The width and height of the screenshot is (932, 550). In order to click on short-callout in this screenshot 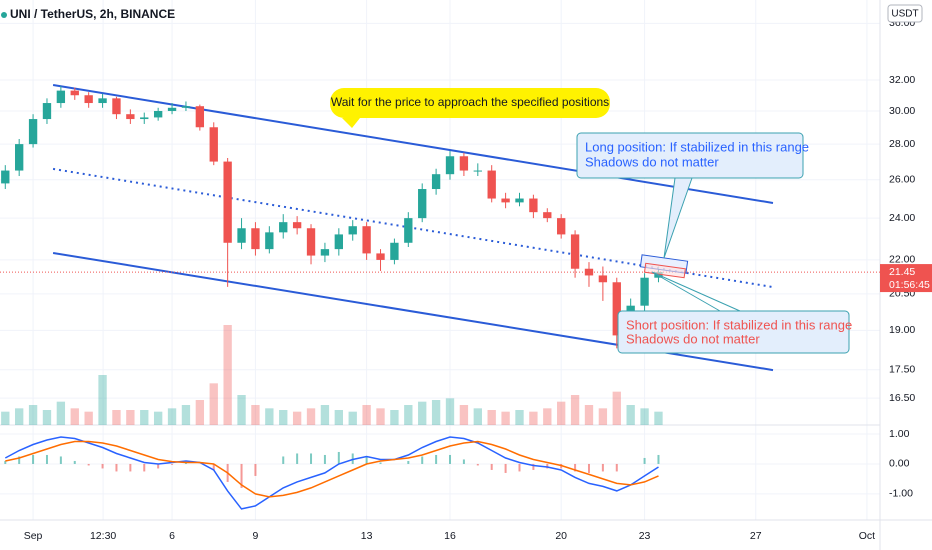, I will do `click(733, 332)`.